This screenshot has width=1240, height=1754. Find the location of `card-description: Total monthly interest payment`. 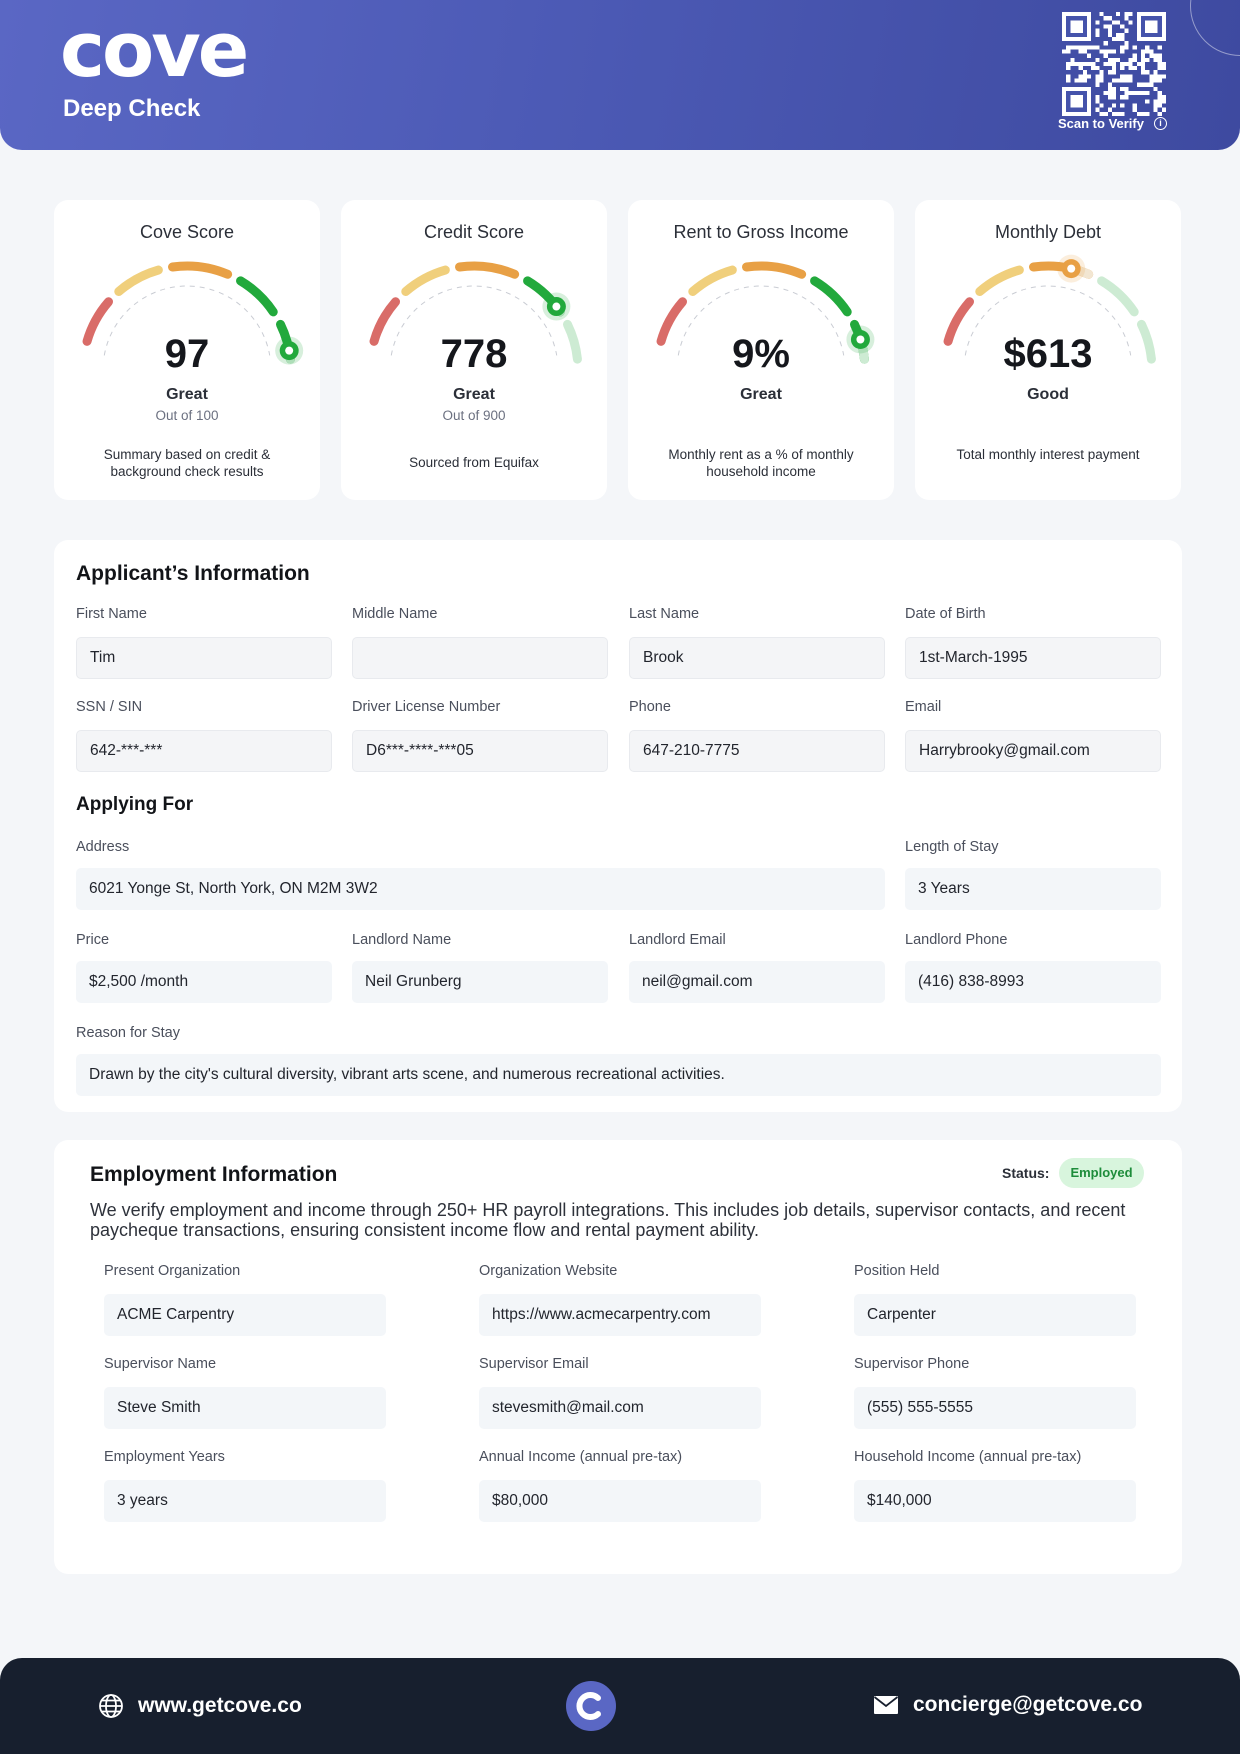

card-description: Total monthly interest payment is located at coordinates (1048, 454).